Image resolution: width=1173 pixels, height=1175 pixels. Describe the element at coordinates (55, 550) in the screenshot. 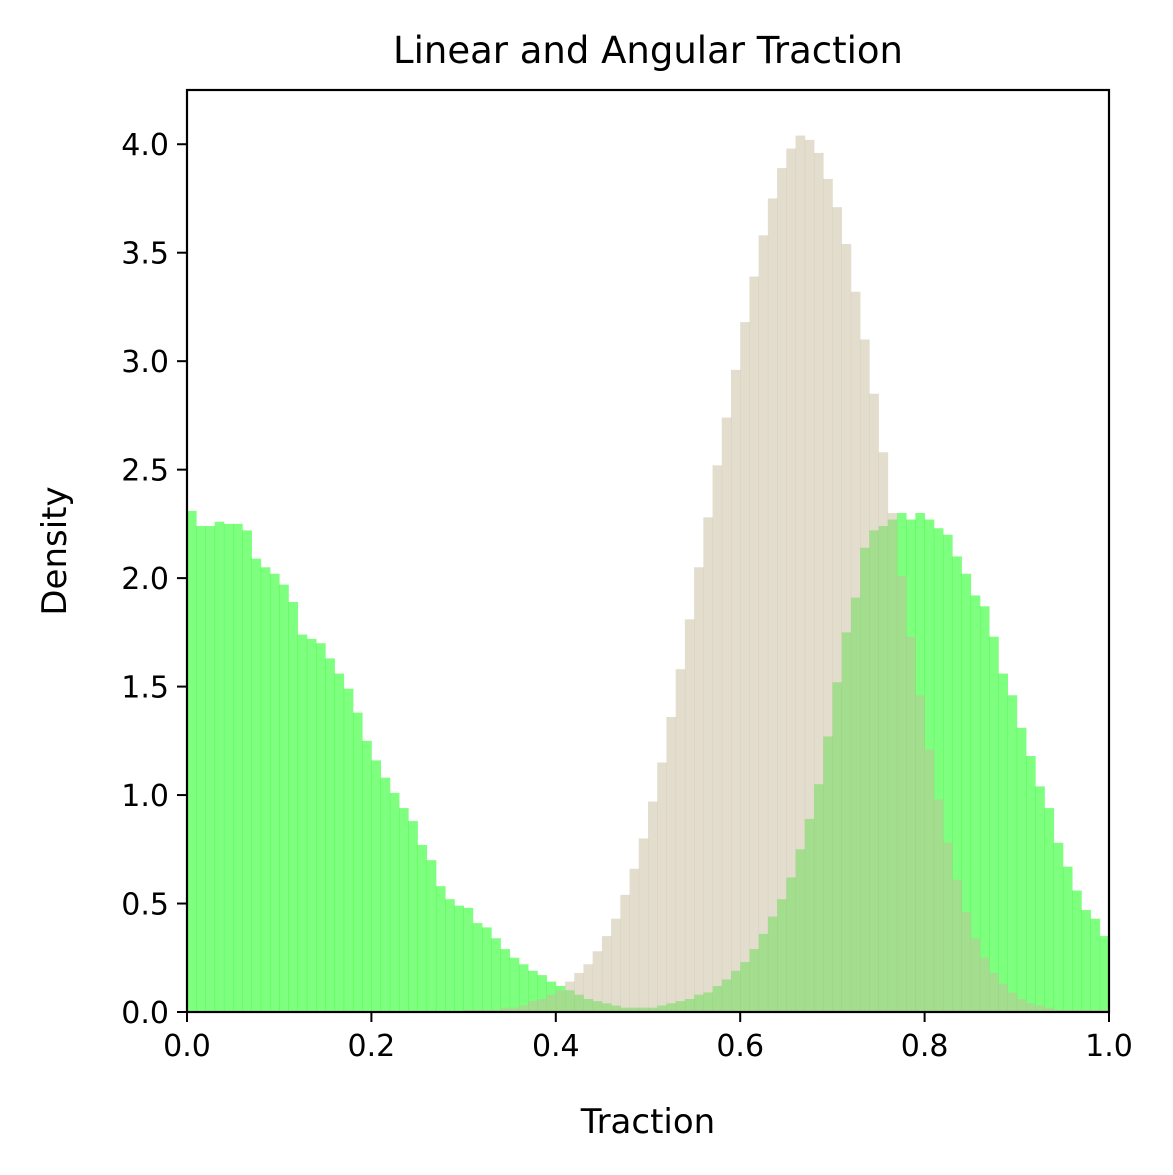

I see `y-axis-label: Density` at that location.